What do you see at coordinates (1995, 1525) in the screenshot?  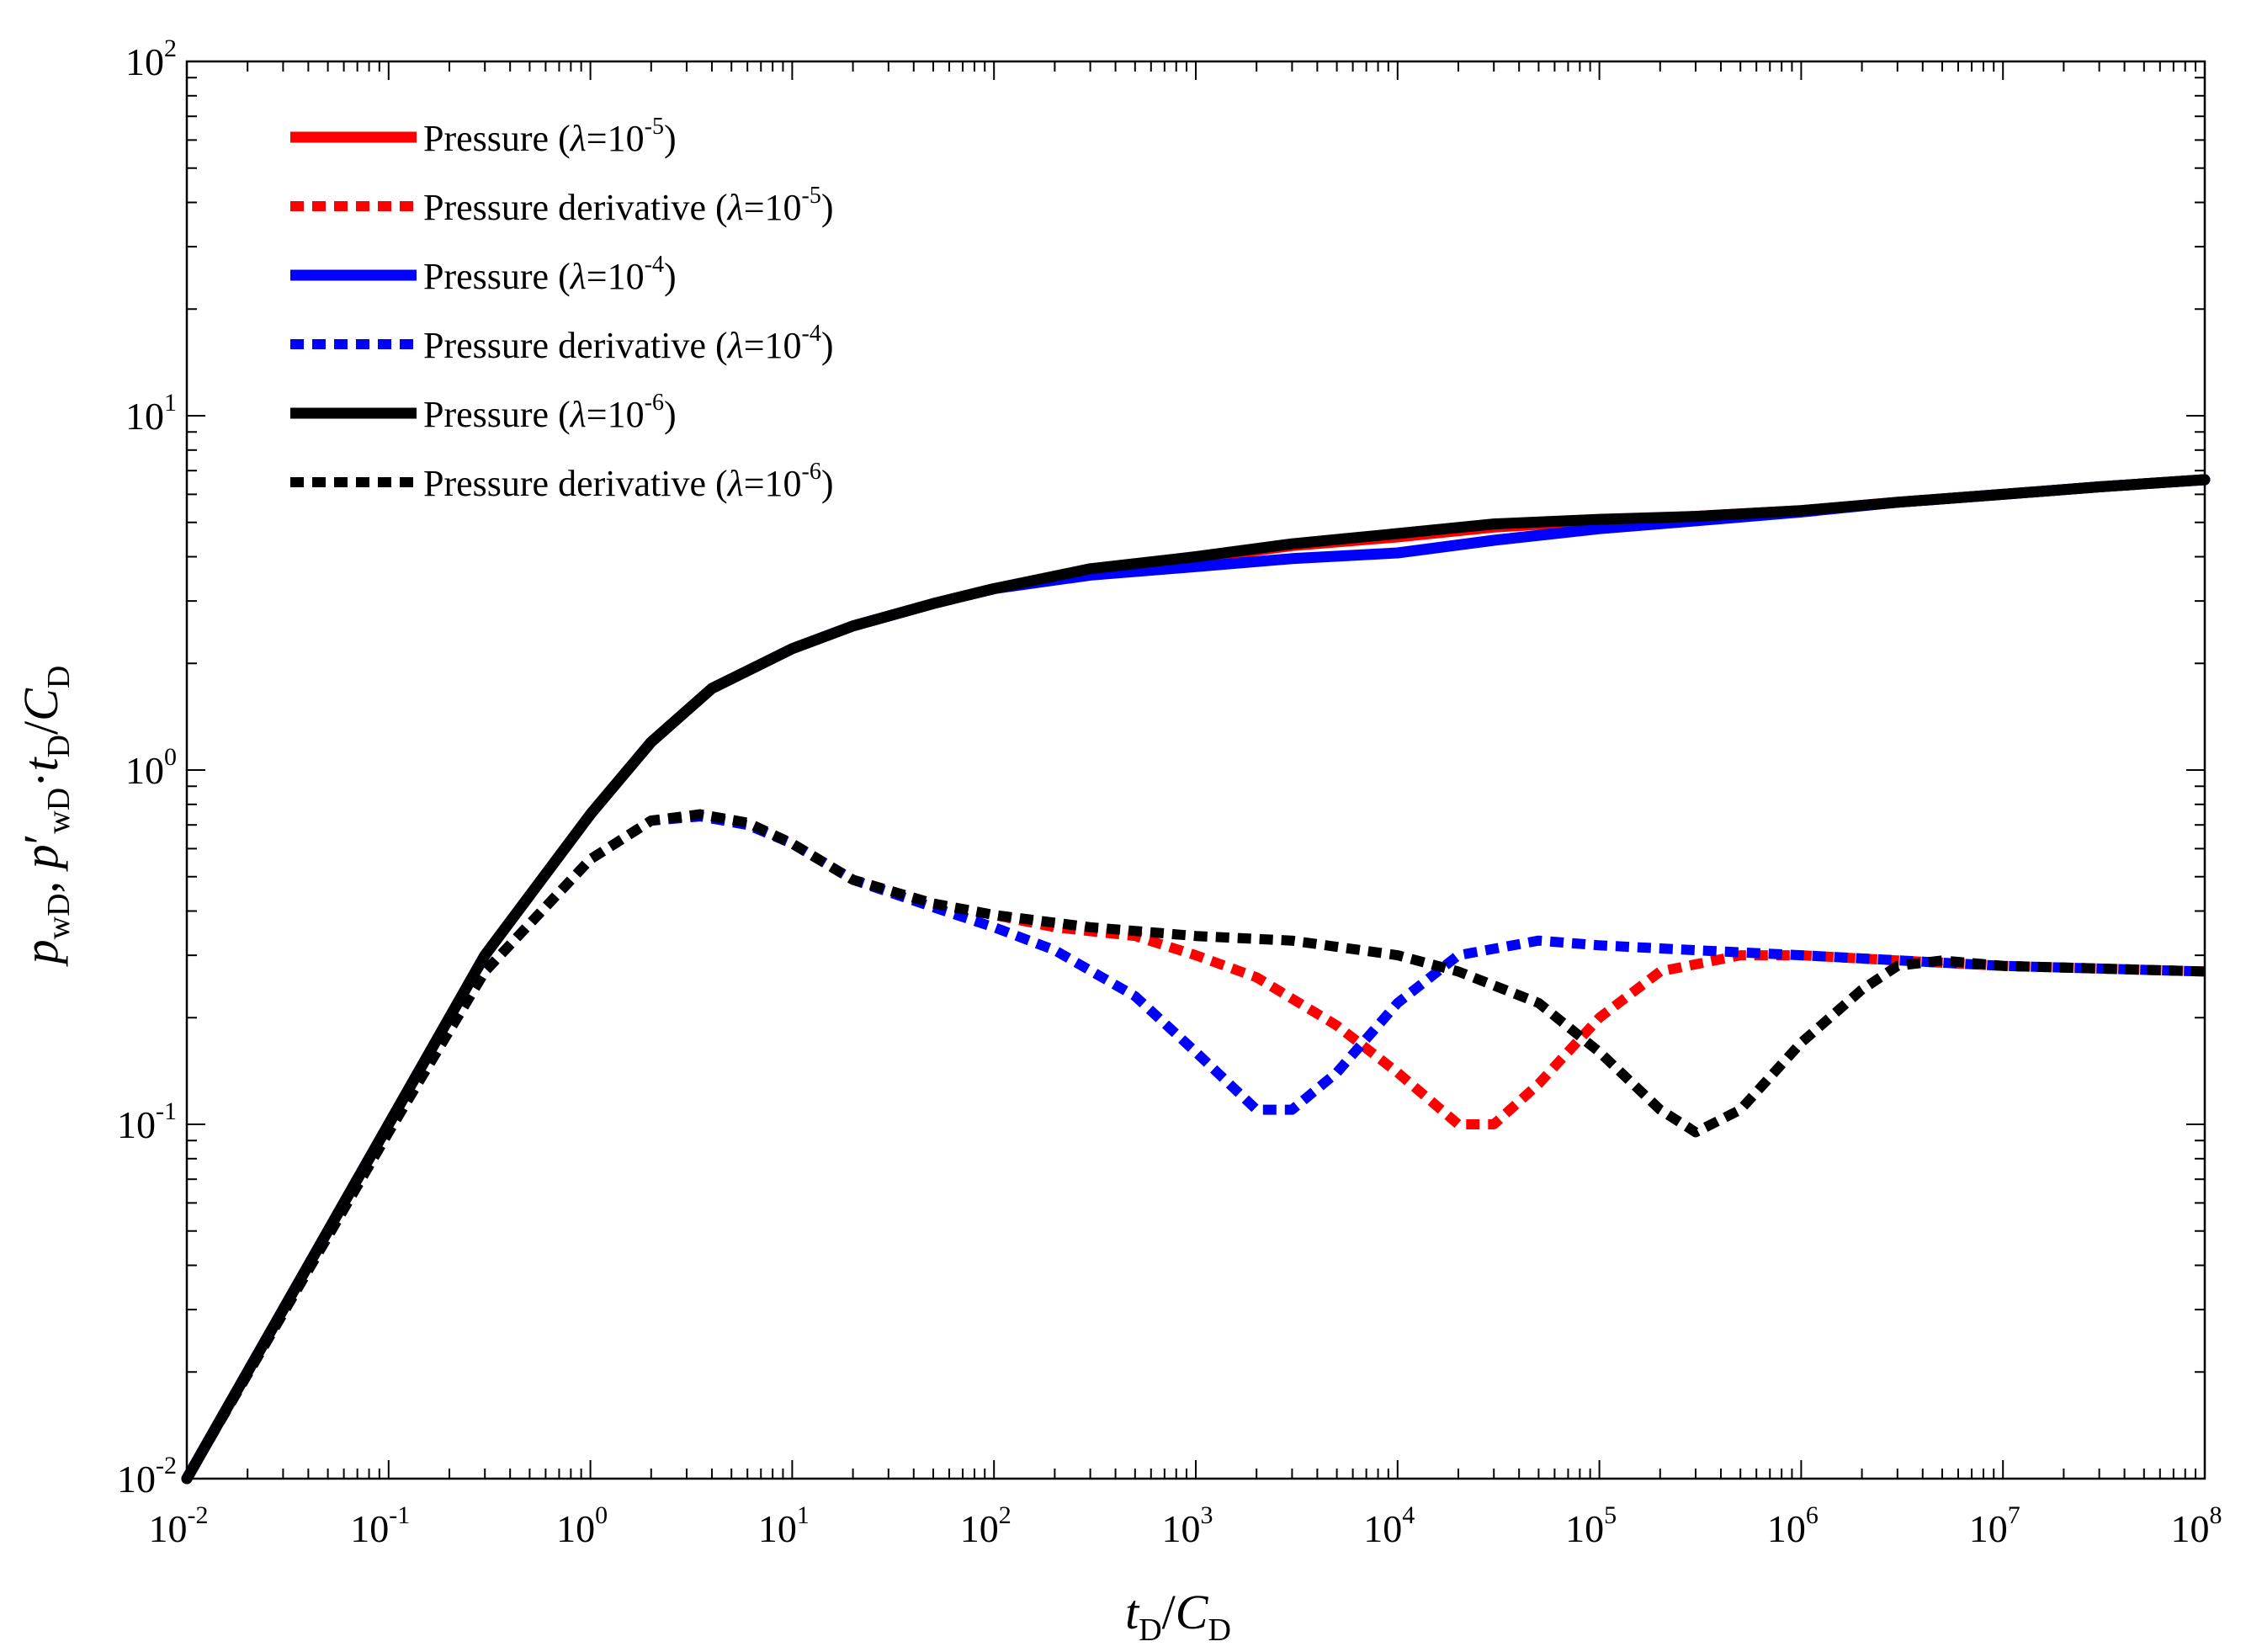 I see `x-tick-label: 10⁷` at bounding box center [1995, 1525].